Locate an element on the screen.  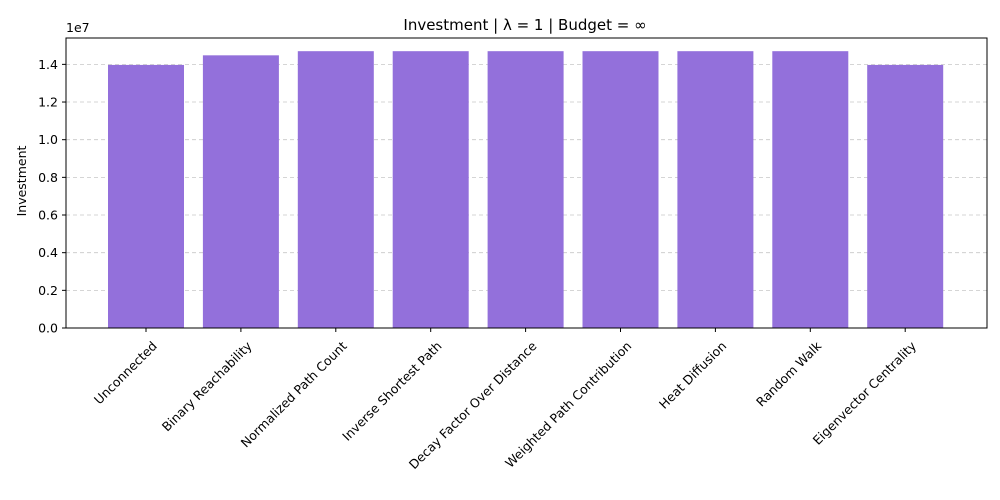
y-tick-label: 0.8 is located at coordinates (48, 177).